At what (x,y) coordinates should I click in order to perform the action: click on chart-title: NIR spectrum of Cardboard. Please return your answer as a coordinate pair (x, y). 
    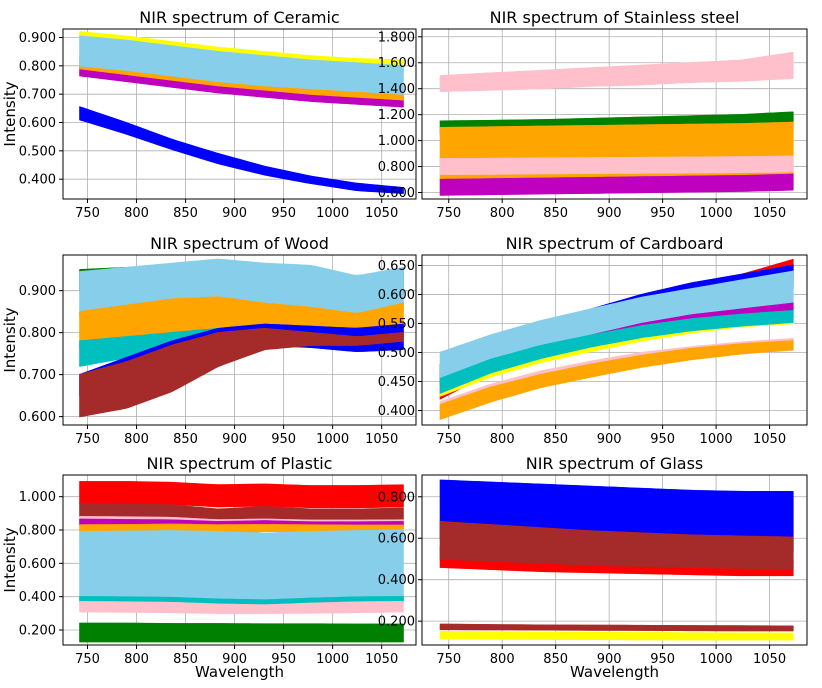
    Looking at the image, I should click on (615, 243).